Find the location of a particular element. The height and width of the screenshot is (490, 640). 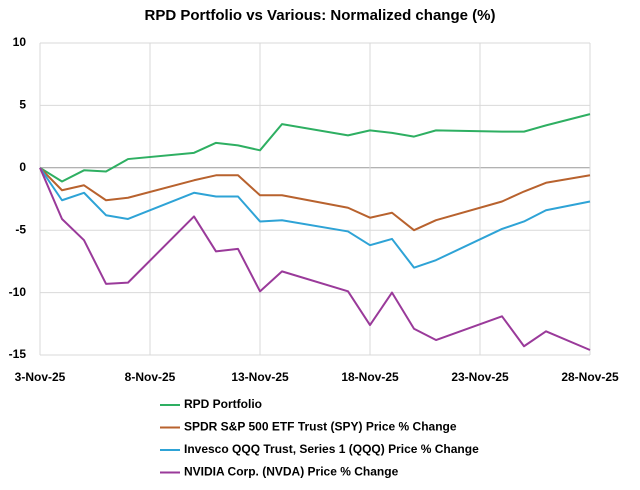

y-tick-label: -10 is located at coordinates (18, 292).